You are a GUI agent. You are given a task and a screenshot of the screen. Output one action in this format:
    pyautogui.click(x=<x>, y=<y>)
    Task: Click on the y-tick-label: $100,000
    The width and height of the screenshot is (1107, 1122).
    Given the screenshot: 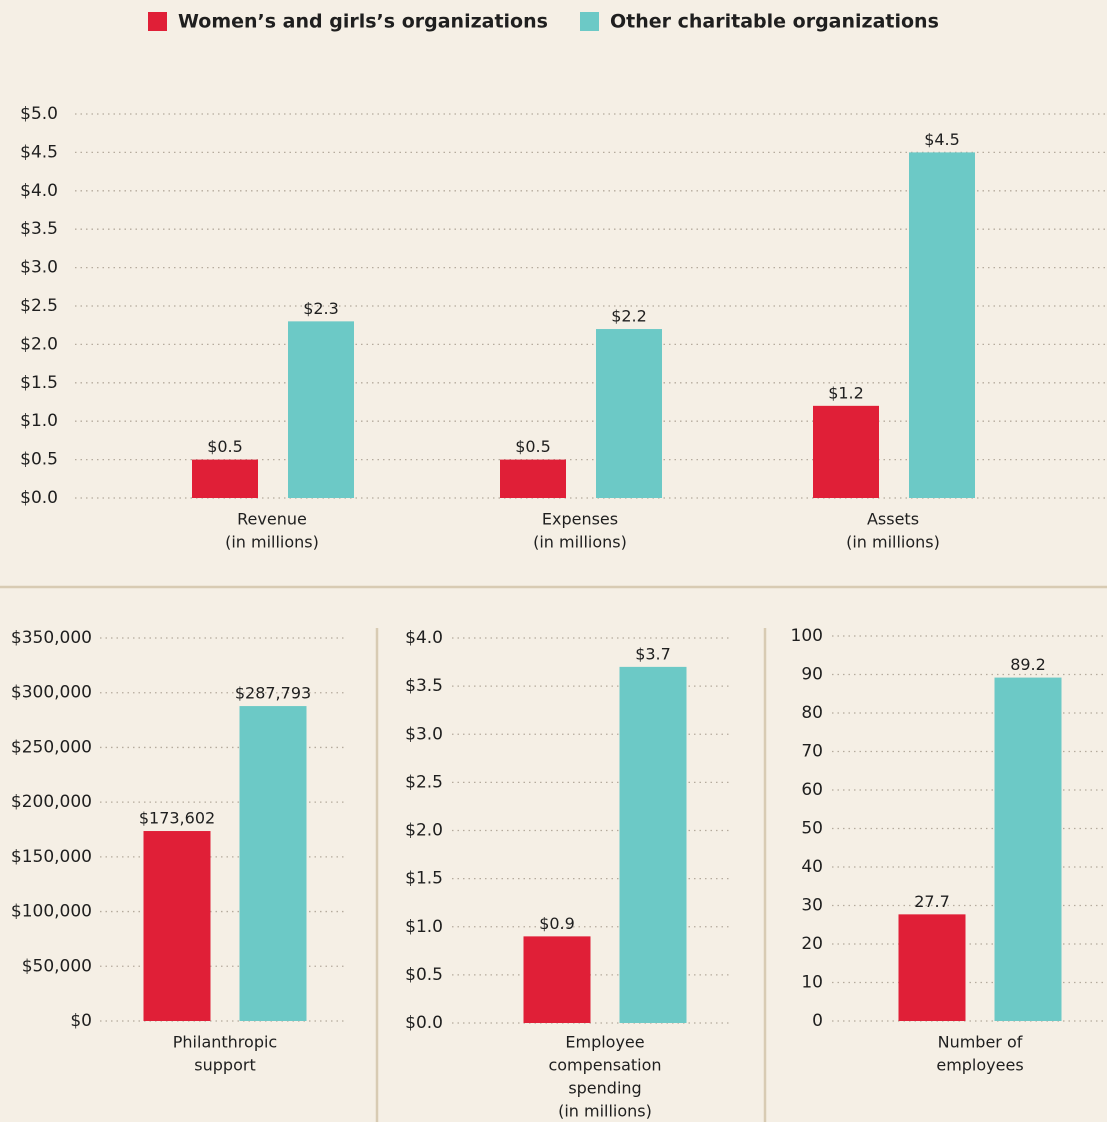 What is the action you would take?
    pyautogui.click(x=51, y=912)
    